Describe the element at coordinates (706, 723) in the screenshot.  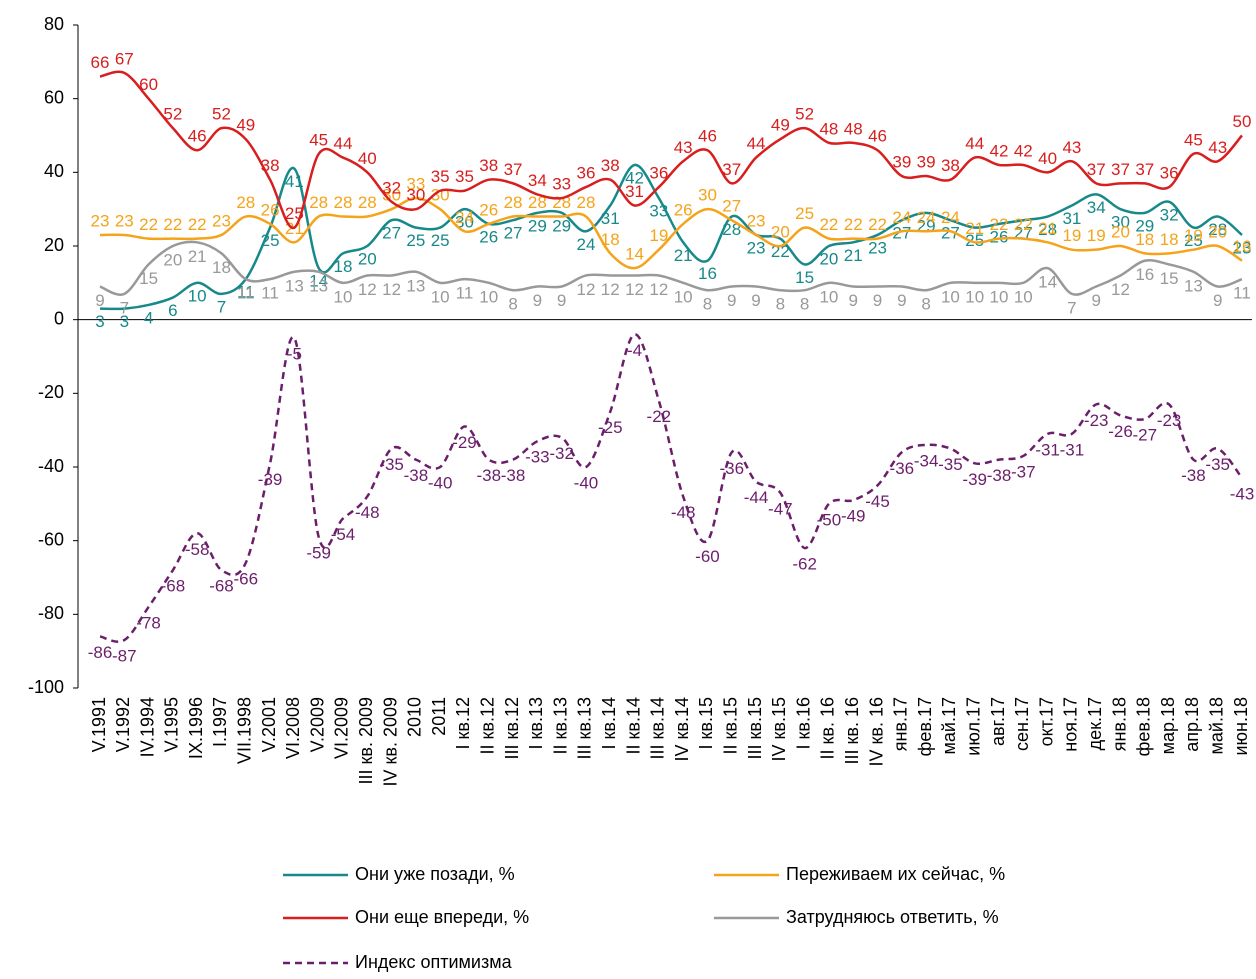
I see `x-tick-label: I кв.15` at that location.